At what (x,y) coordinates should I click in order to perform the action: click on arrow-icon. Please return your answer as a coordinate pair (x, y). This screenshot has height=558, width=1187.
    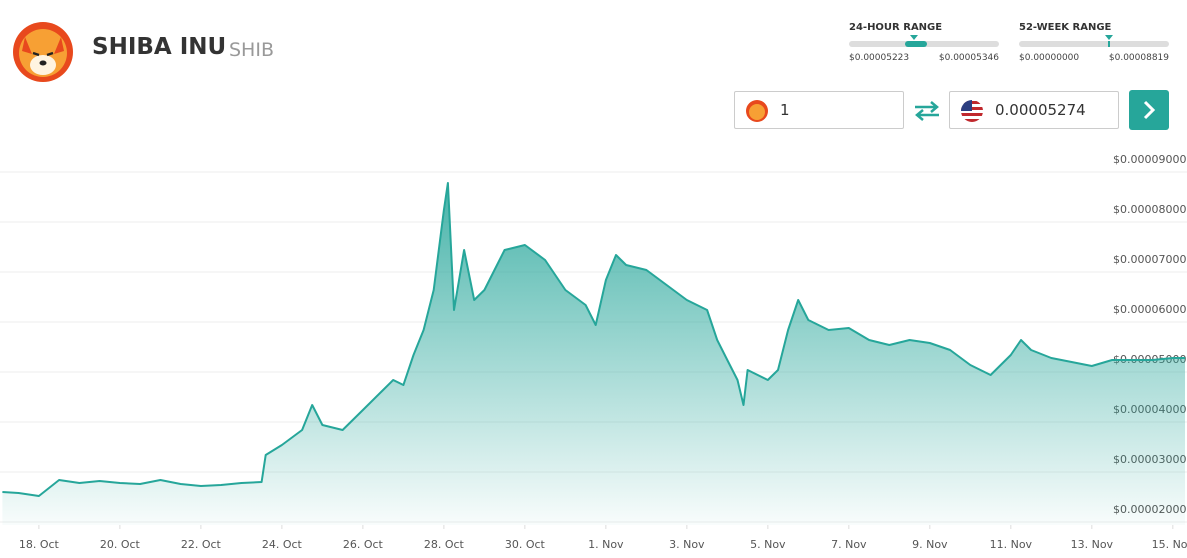
    Looking at the image, I should click on (1149, 110).